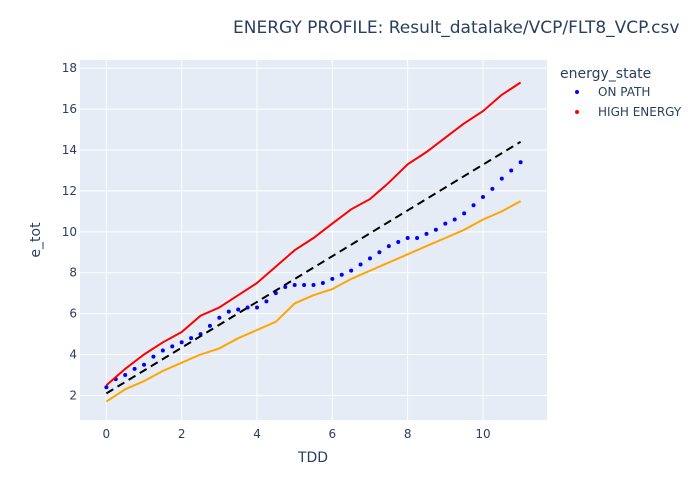  Describe the element at coordinates (182, 434) in the screenshot. I see `x-tick-label: 2` at that location.